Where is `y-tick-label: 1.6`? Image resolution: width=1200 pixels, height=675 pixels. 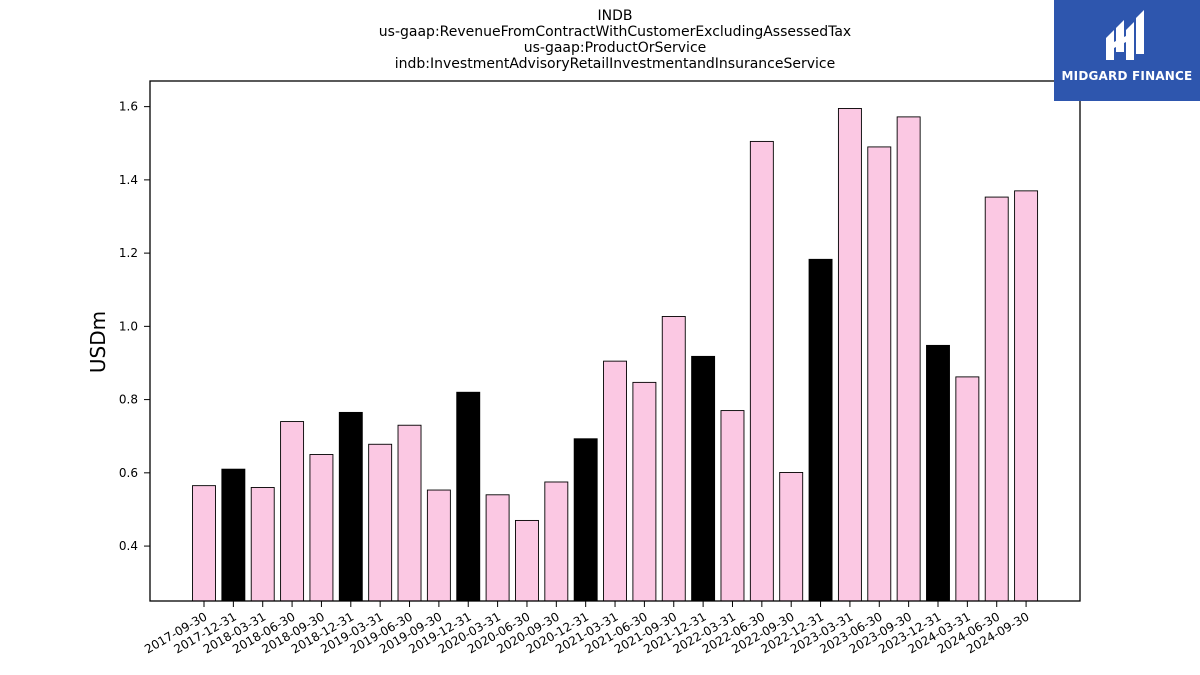 y-tick-label: 1.6 is located at coordinates (128, 107).